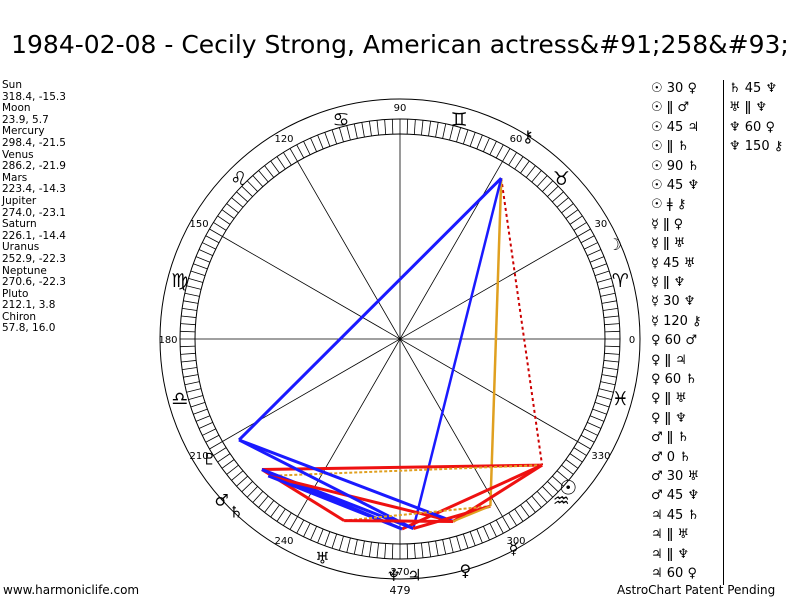 Image resolution: width=800 pixels, height=600 pixels. What do you see at coordinates (399, 572) in the screenshot?
I see `degree-label: 270` at bounding box center [399, 572].